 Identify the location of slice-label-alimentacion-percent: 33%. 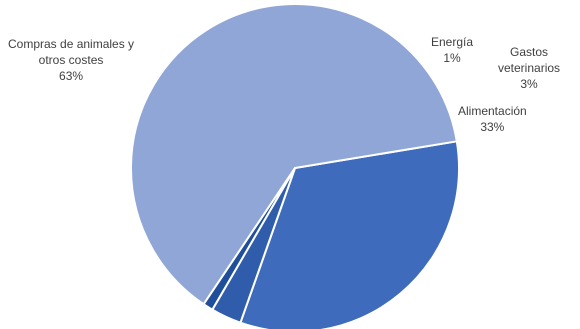
(492, 127).